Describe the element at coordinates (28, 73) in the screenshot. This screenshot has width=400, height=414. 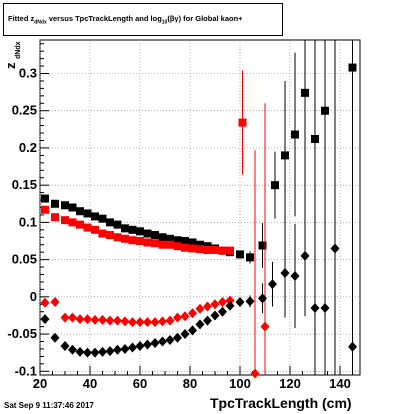
I see `y-tick-label: 0.3` at that location.